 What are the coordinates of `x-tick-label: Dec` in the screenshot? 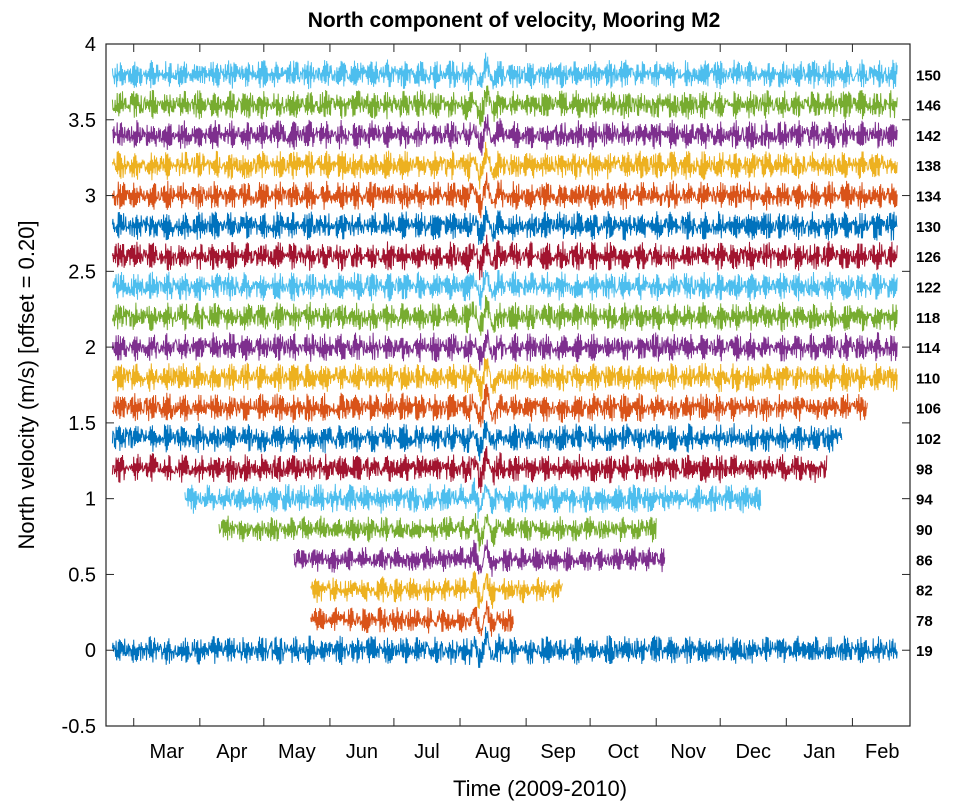 It's located at (753, 752).